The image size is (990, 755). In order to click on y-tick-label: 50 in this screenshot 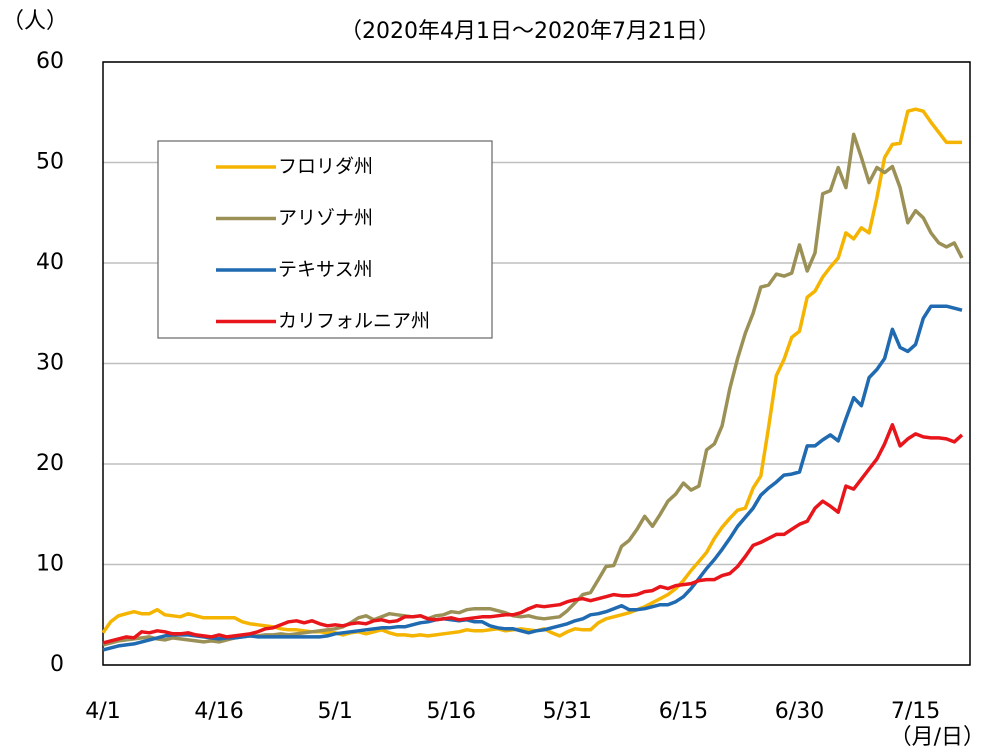, I will do `click(50, 162)`.